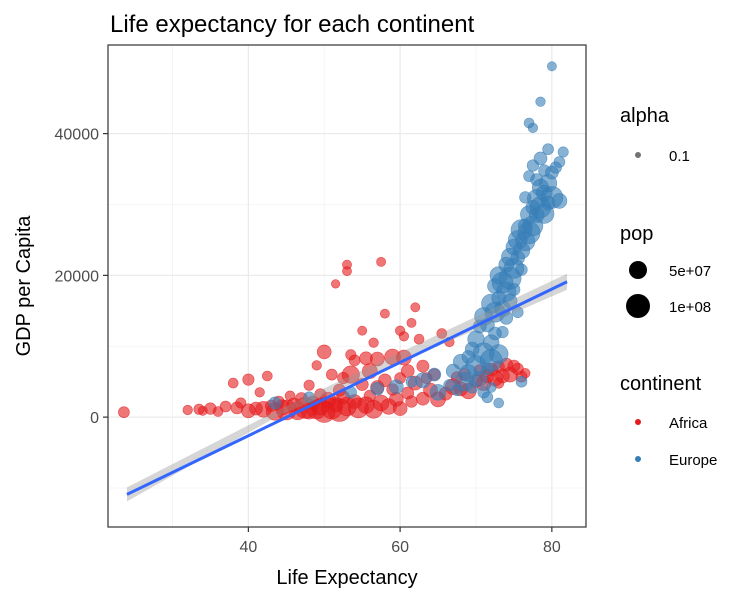  Describe the element at coordinates (638, 422) in the screenshot. I see `legend-continent-key-africa` at that location.